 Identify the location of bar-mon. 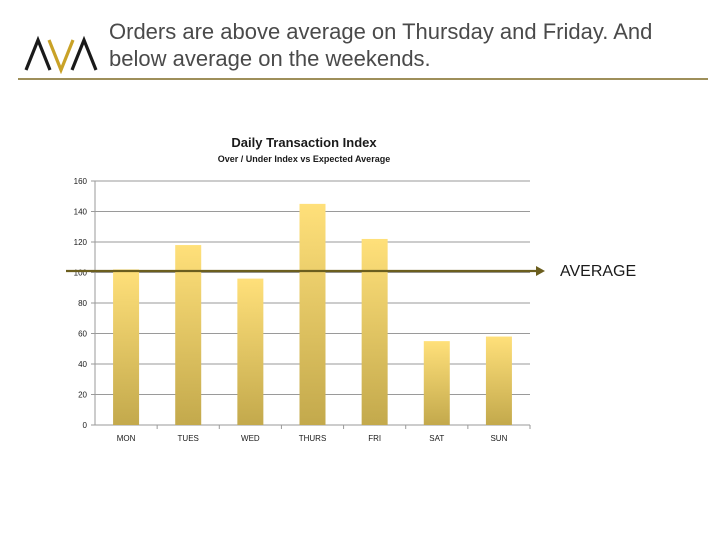
(126, 347).